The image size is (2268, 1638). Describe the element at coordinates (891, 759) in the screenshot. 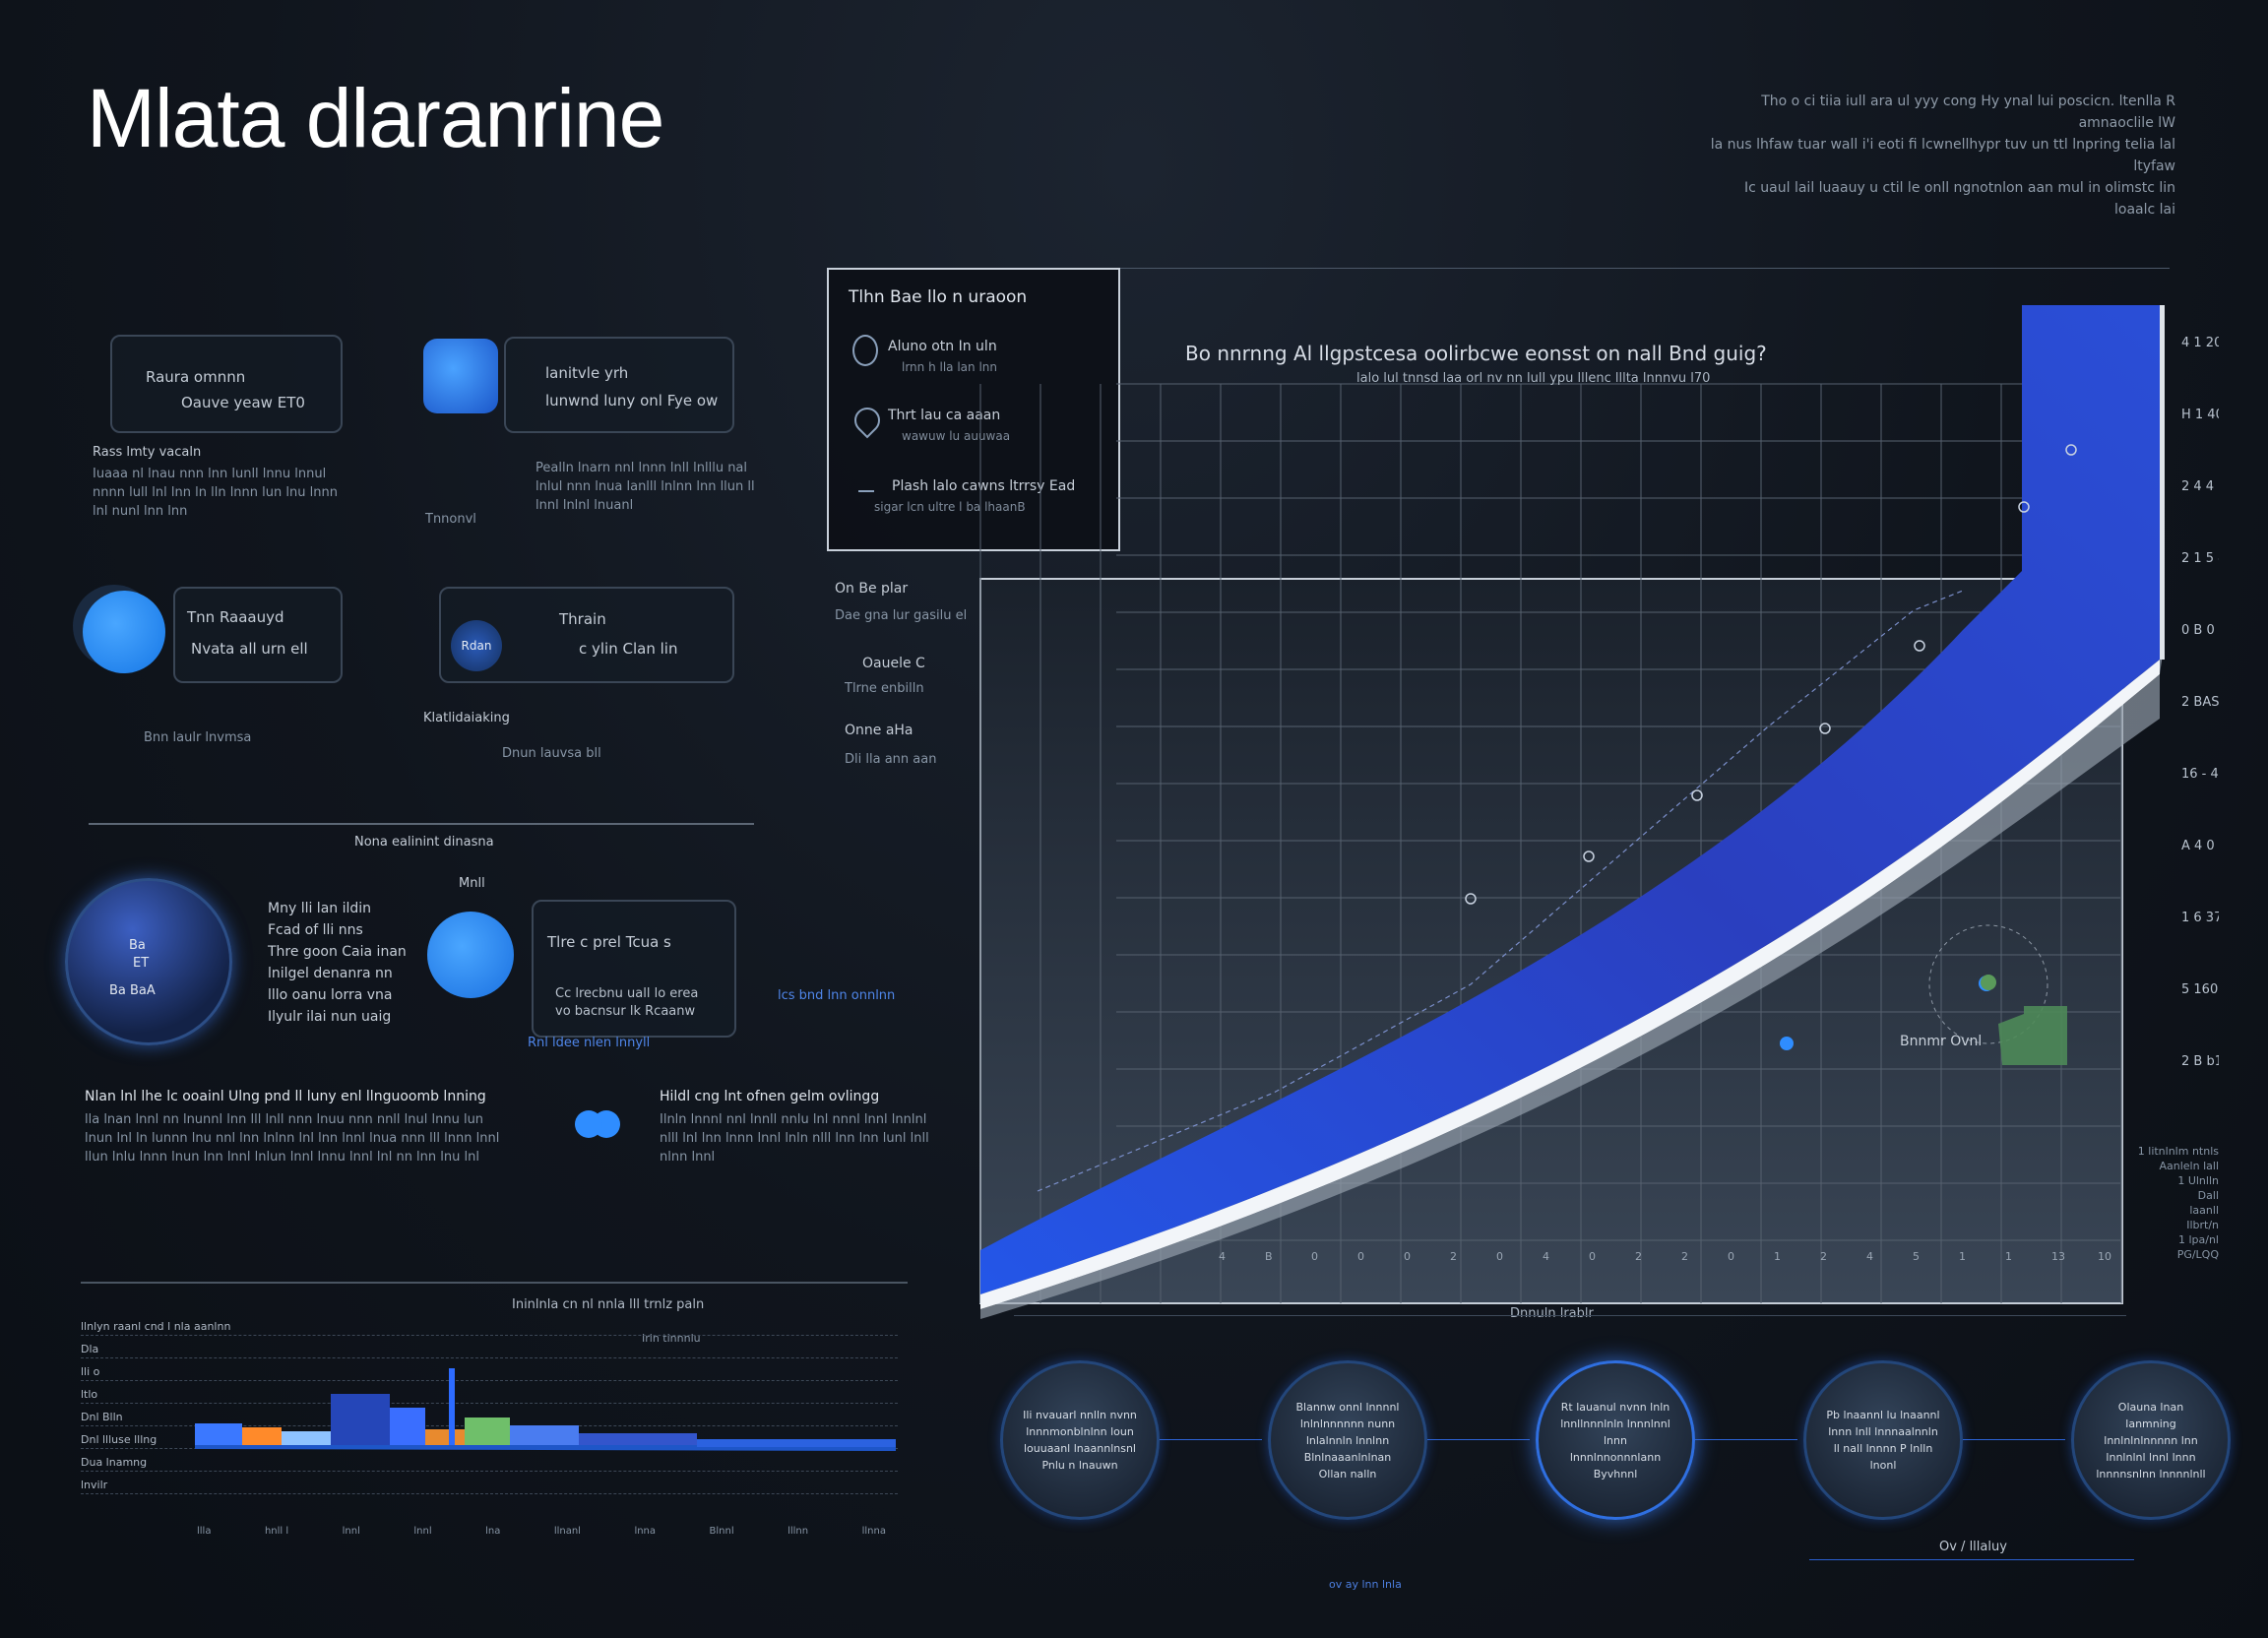

I see `side-sub: Dli lla ann aan` at that location.